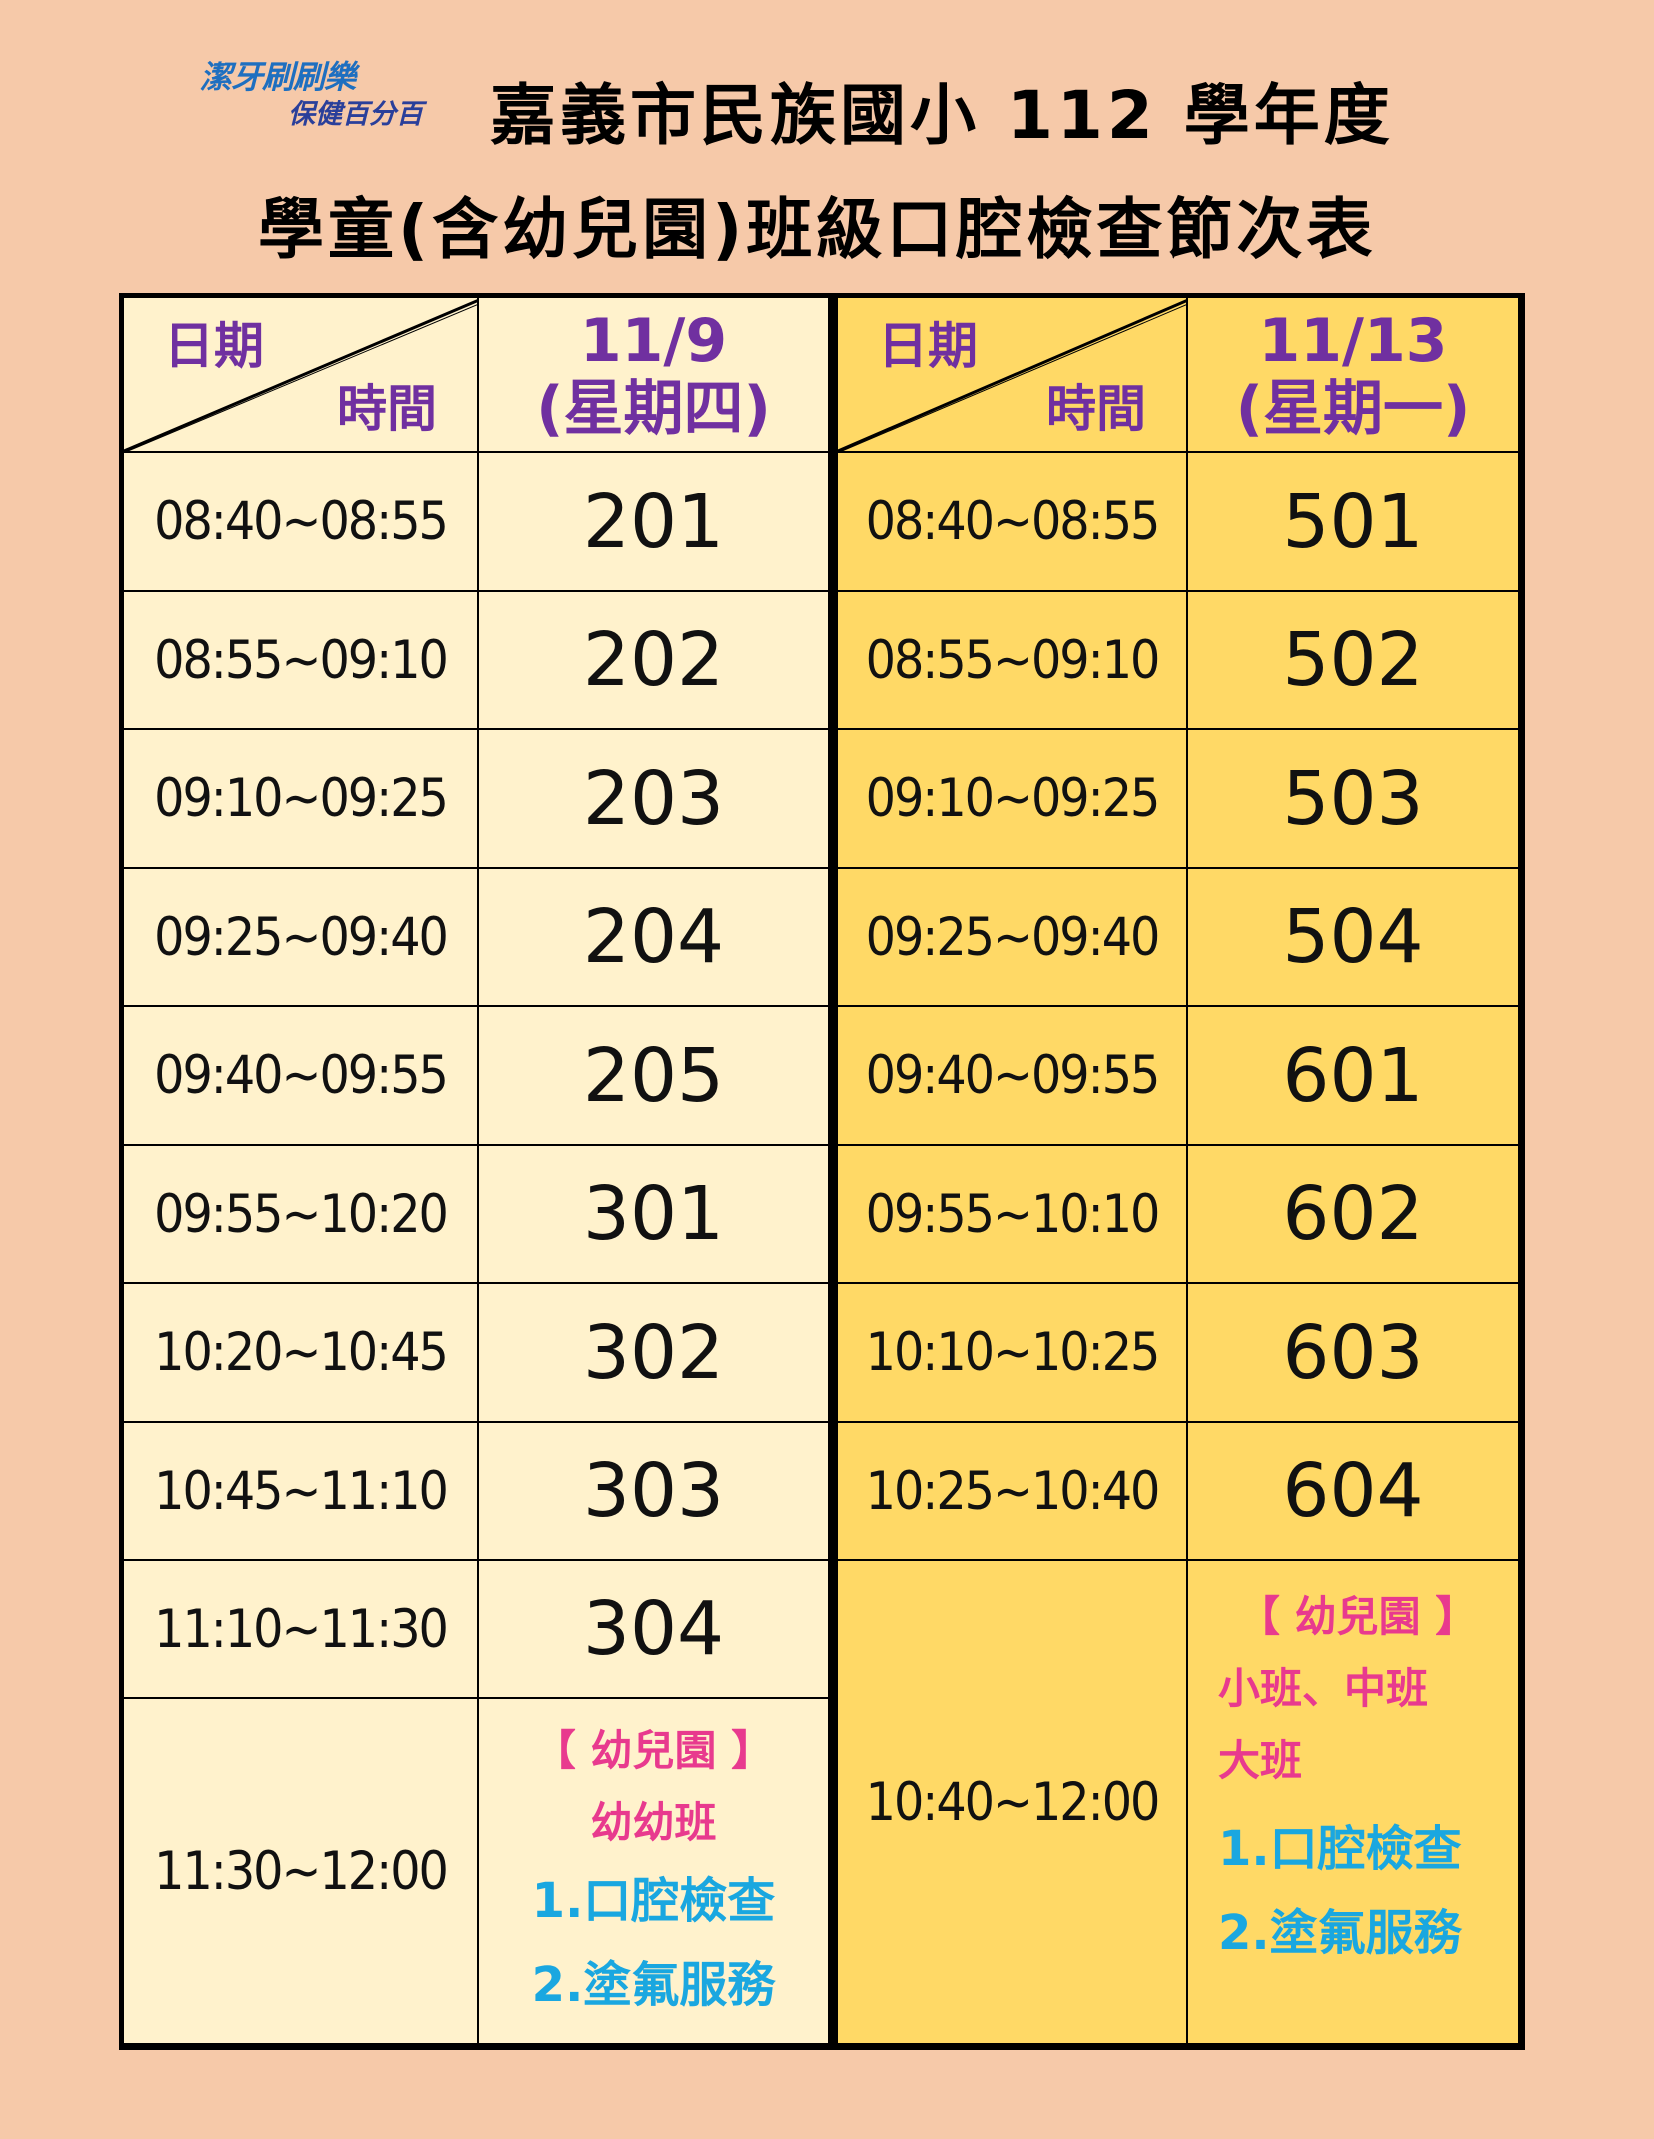 The width and height of the screenshot is (1654, 2139). Describe the element at coordinates (942, 115) in the screenshot. I see `page-title: 嘉義市民族國小 112 學年度` at that location.